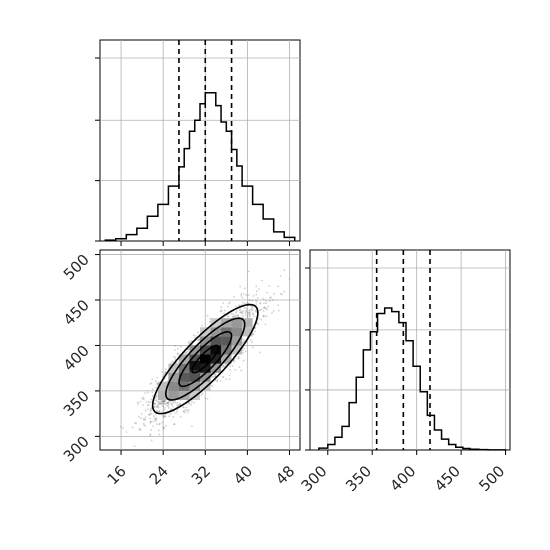  I want to click on density-cell-peak, so click(205, 368).